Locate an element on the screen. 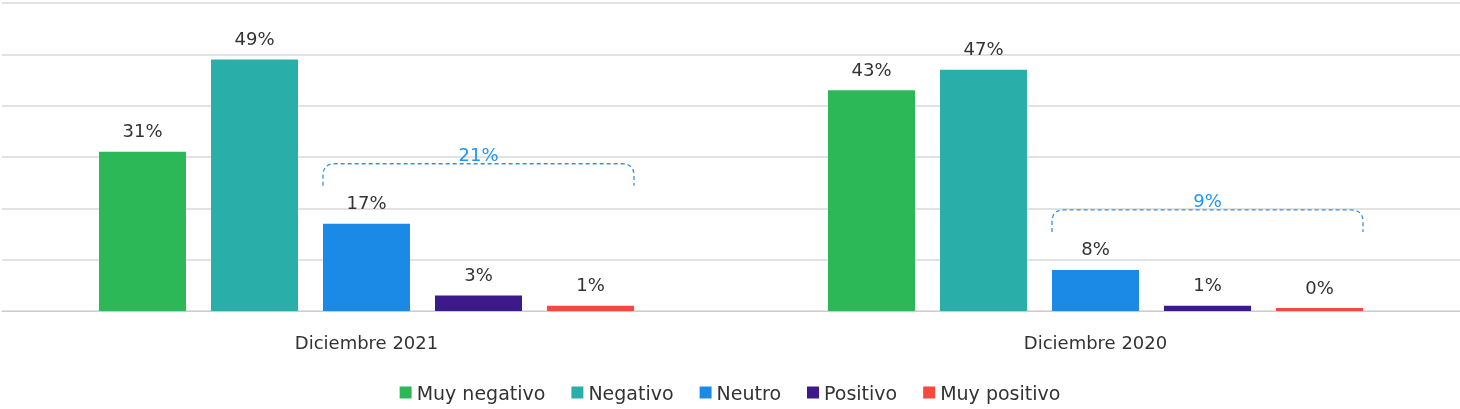  data-label: 0% is located at coordinates (1319, 287).